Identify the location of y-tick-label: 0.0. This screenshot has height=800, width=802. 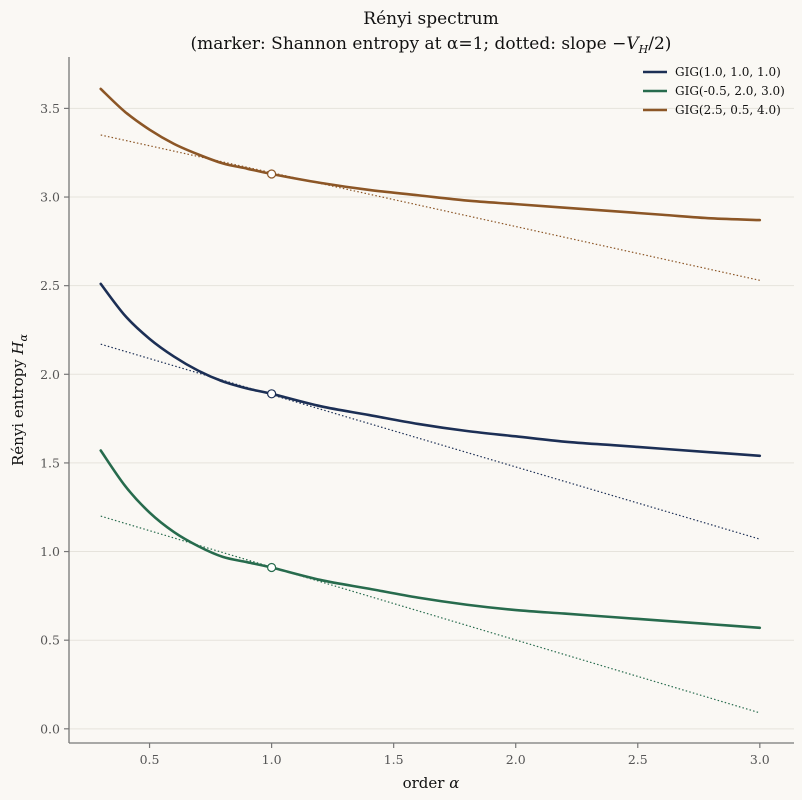
(50, 728).